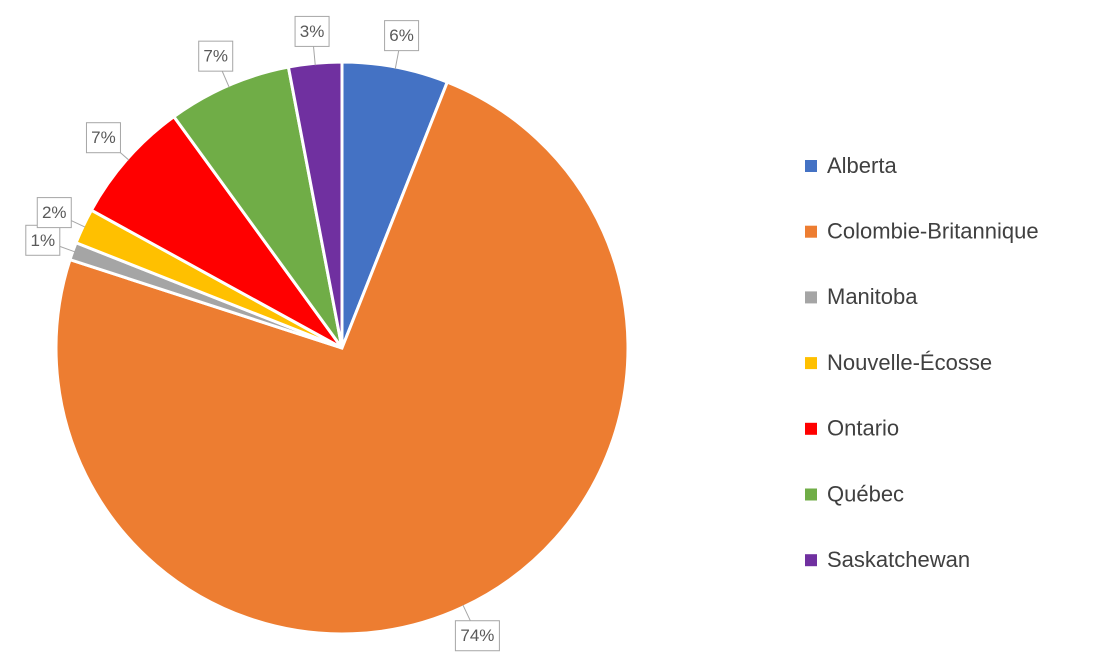 This screenshot has height=652, width=1118. I want to click on data-label: 74%, so click(477, 635).